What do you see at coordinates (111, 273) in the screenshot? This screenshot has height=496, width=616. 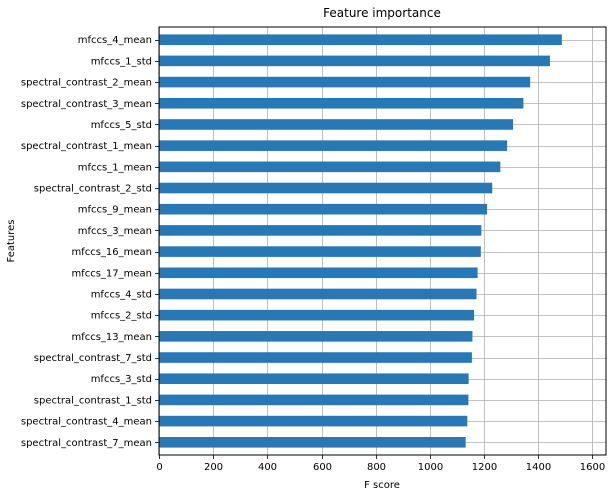 I see `y-tick-label: mfccs_17_mean` at bounding box center [111, 273].